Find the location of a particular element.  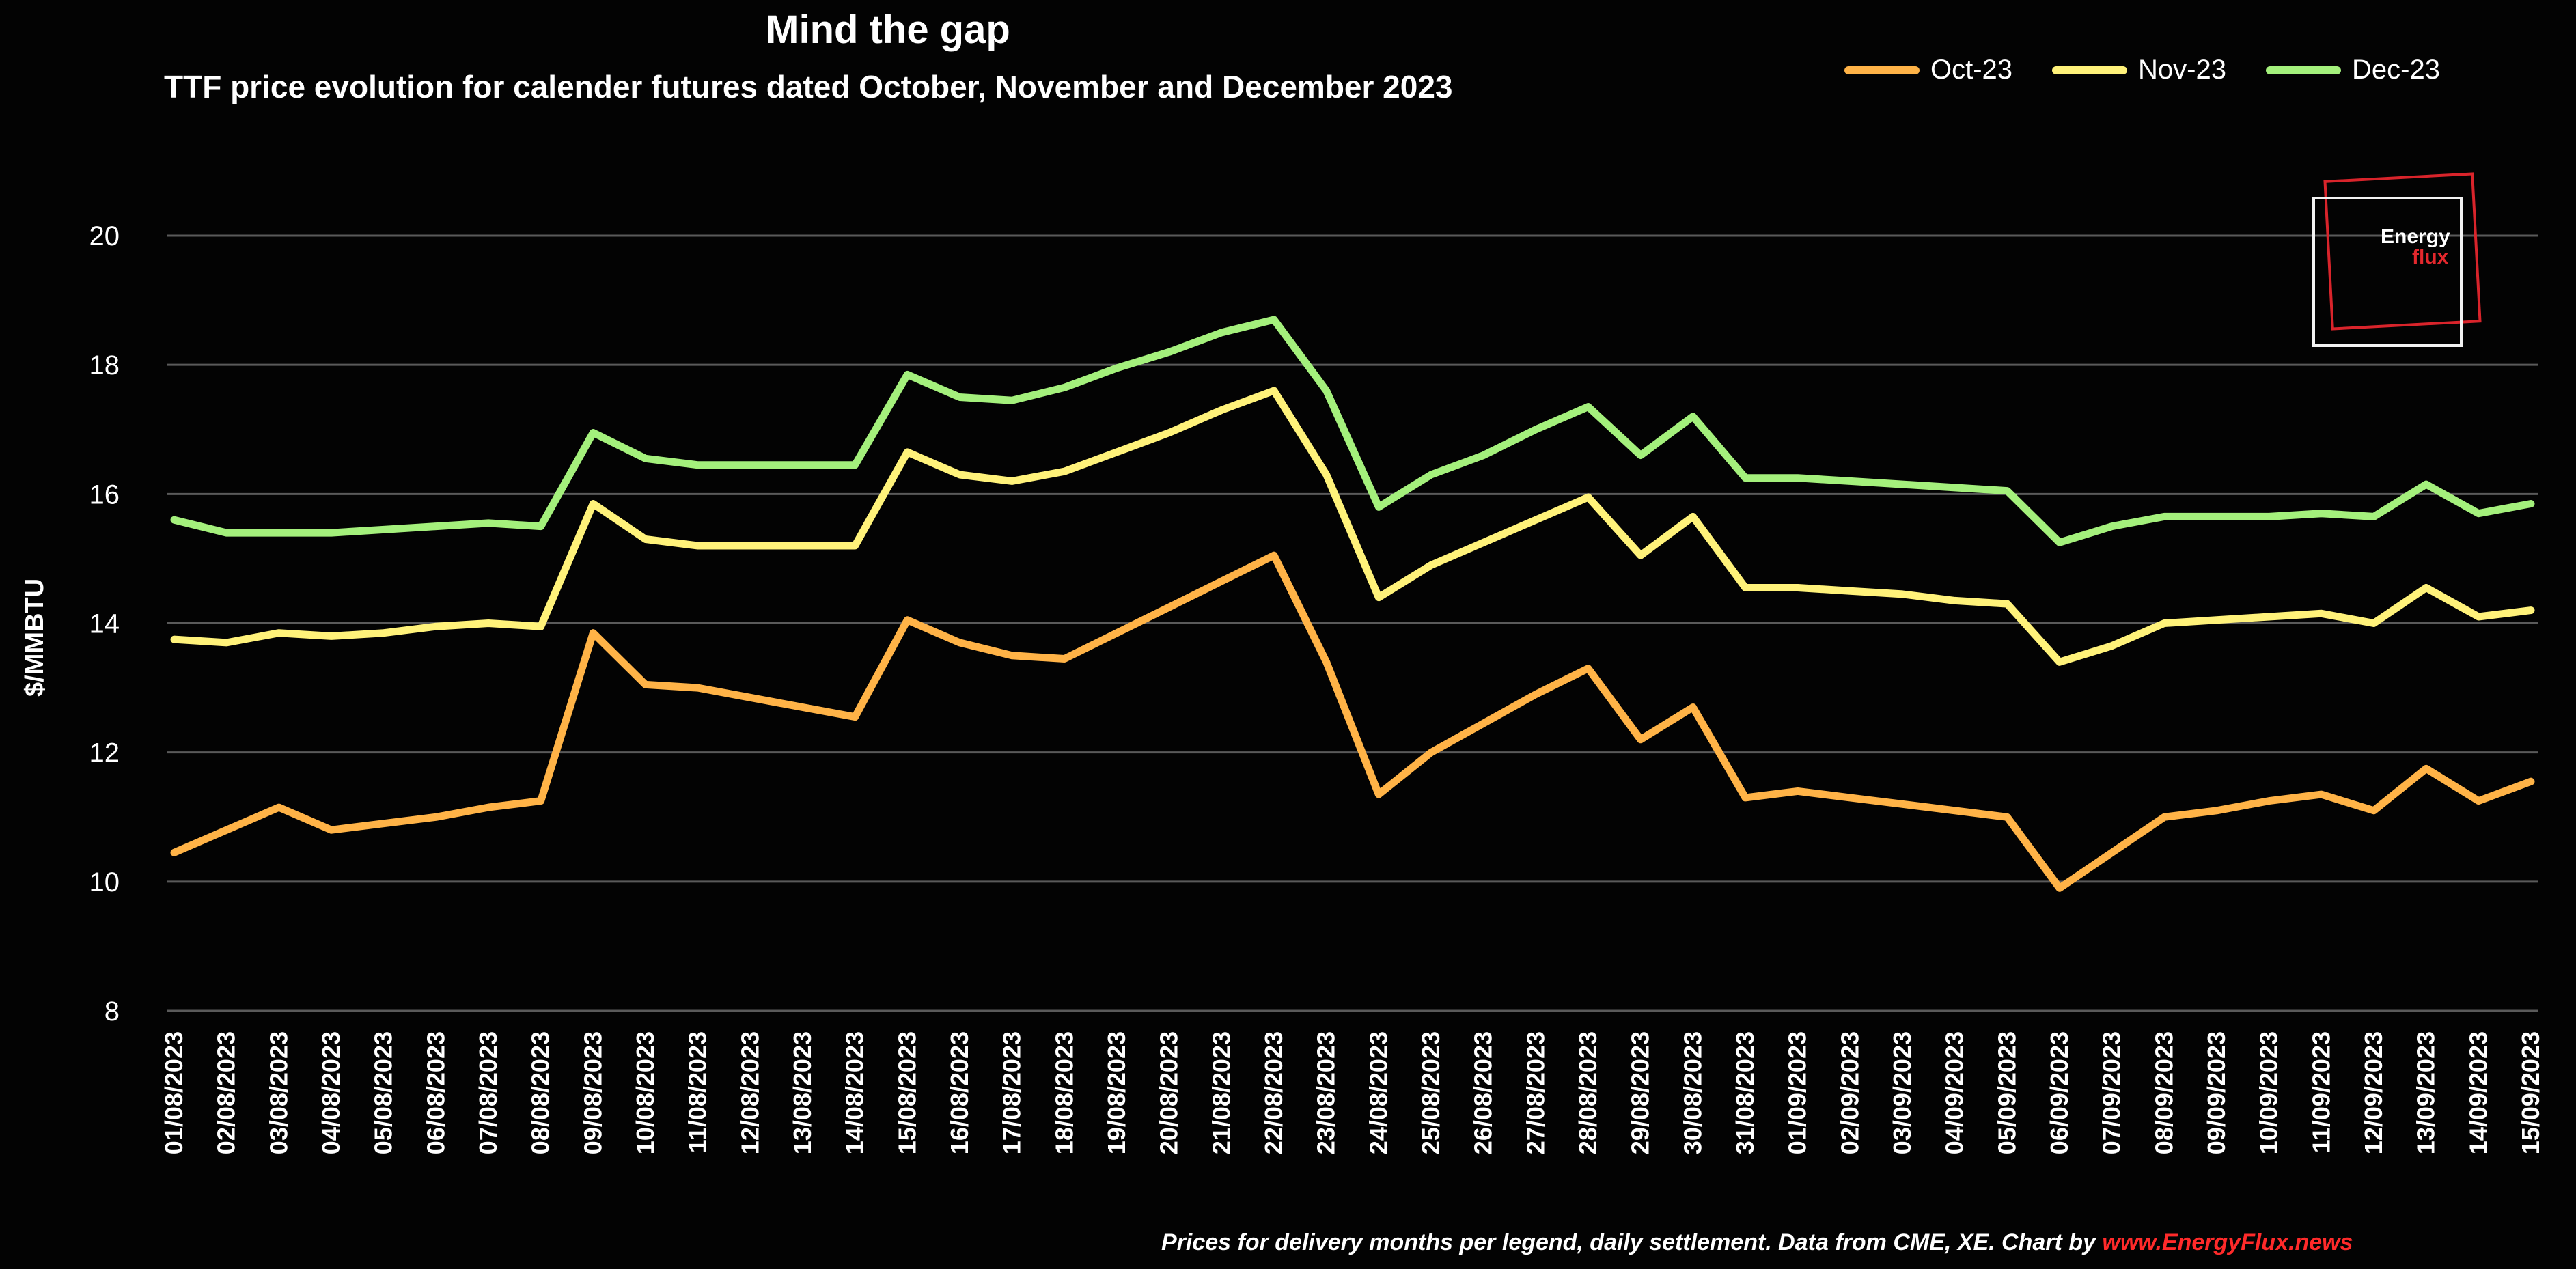

legend-label-oct-23: Oct-23 is located at coordinates (1972, 70).